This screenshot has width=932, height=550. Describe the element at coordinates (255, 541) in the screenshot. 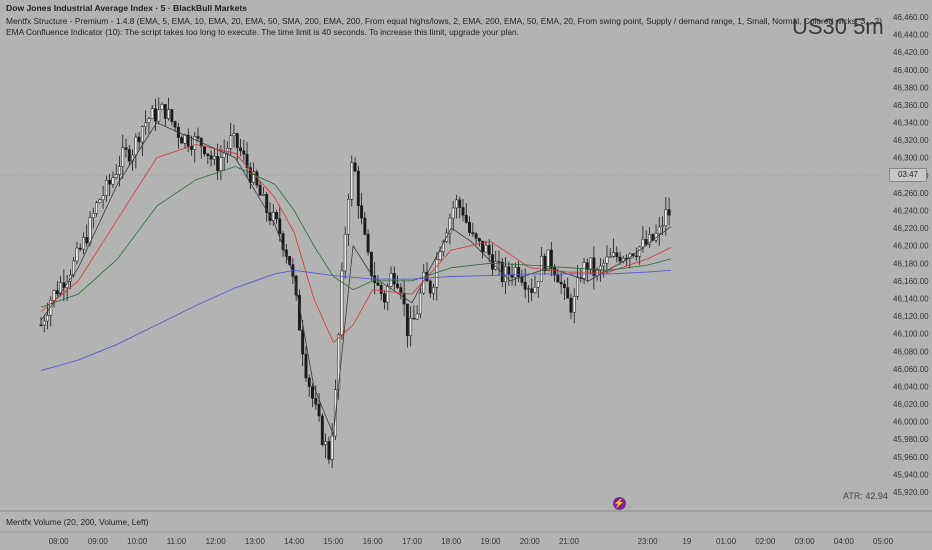

I see `x-tick-label: 13:00` at that location.